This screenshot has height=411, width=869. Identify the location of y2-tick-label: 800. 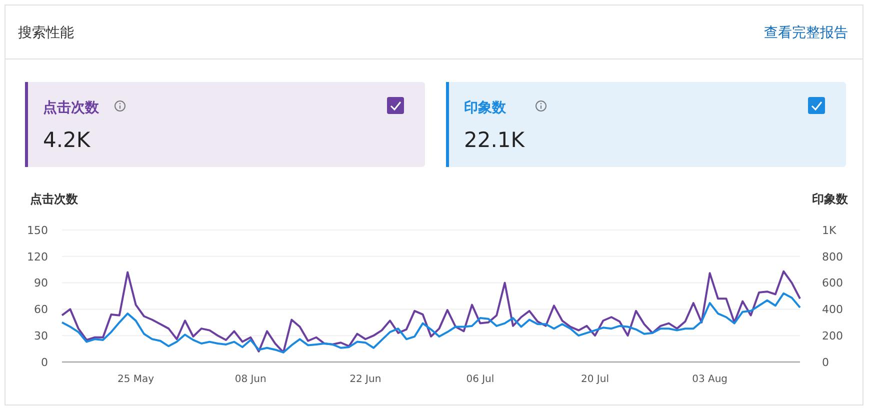
(832, 257).